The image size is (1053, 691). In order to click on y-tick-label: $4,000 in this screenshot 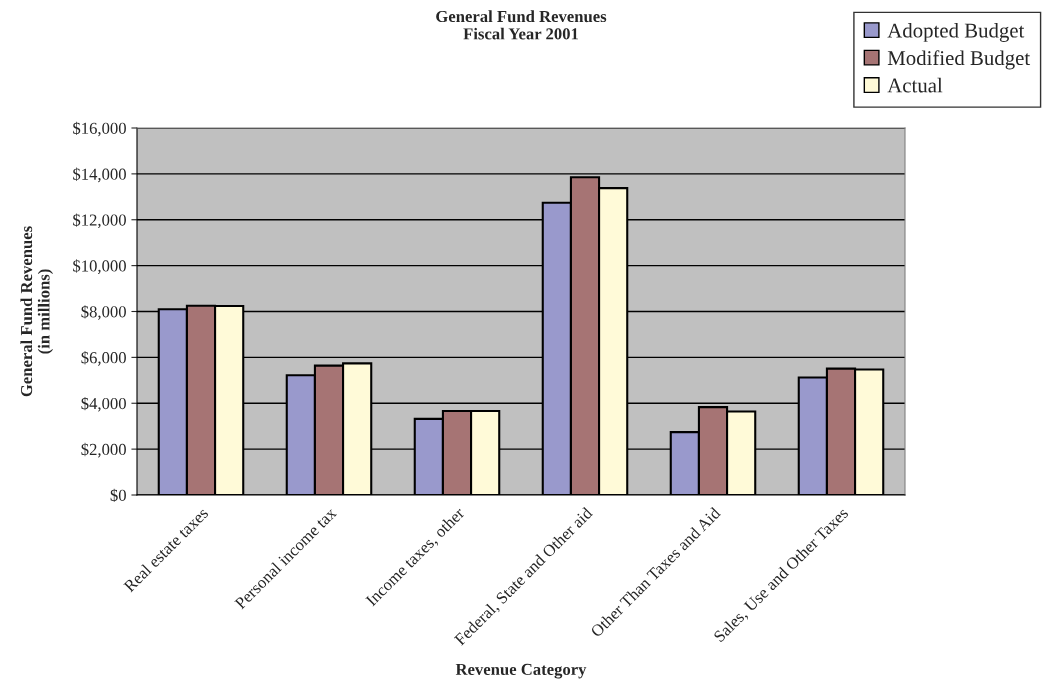, I will do `click(103, 404)`.